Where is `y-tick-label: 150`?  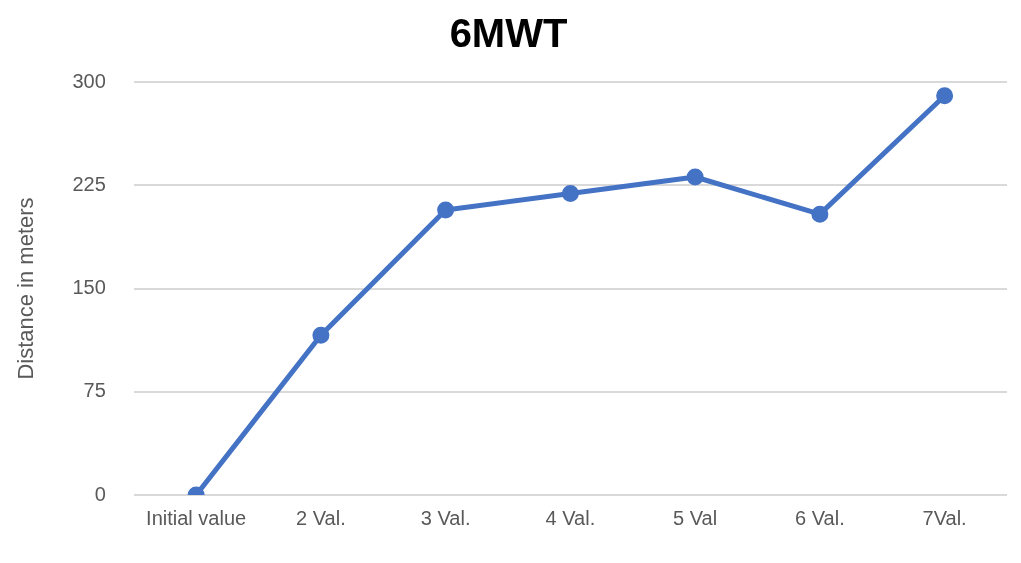 y-tick-label: 150 is located at coordinates (89, 287).